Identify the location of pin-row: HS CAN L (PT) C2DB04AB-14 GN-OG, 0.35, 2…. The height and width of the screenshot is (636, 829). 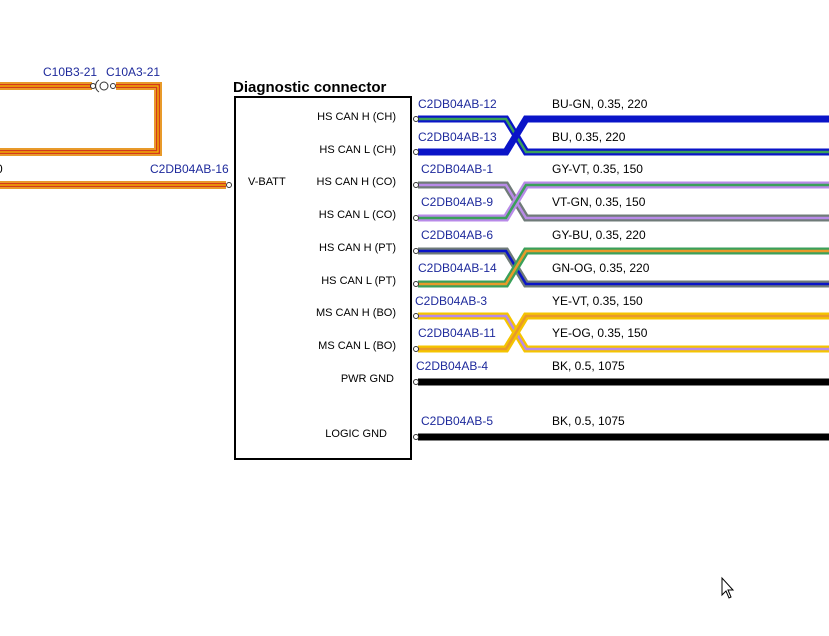
(485, 274).